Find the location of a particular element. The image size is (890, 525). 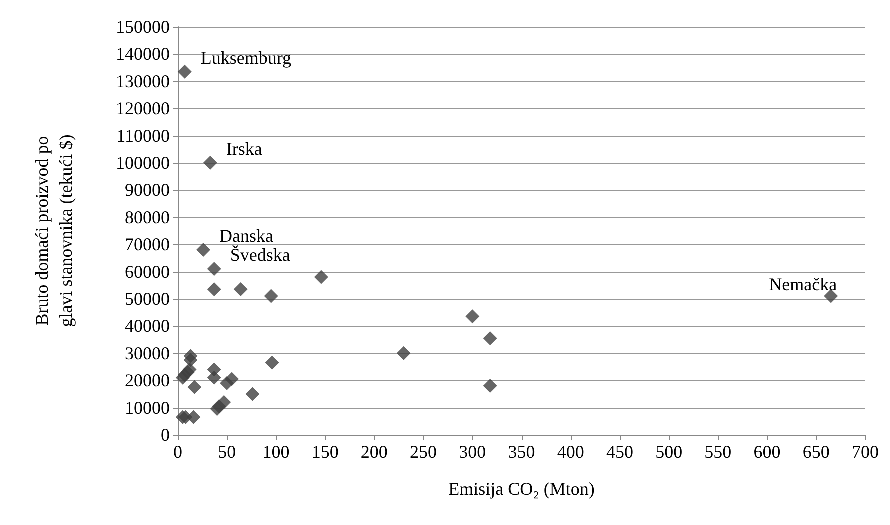

y-tick-label: 10000 is located at coordinates (147, 408).